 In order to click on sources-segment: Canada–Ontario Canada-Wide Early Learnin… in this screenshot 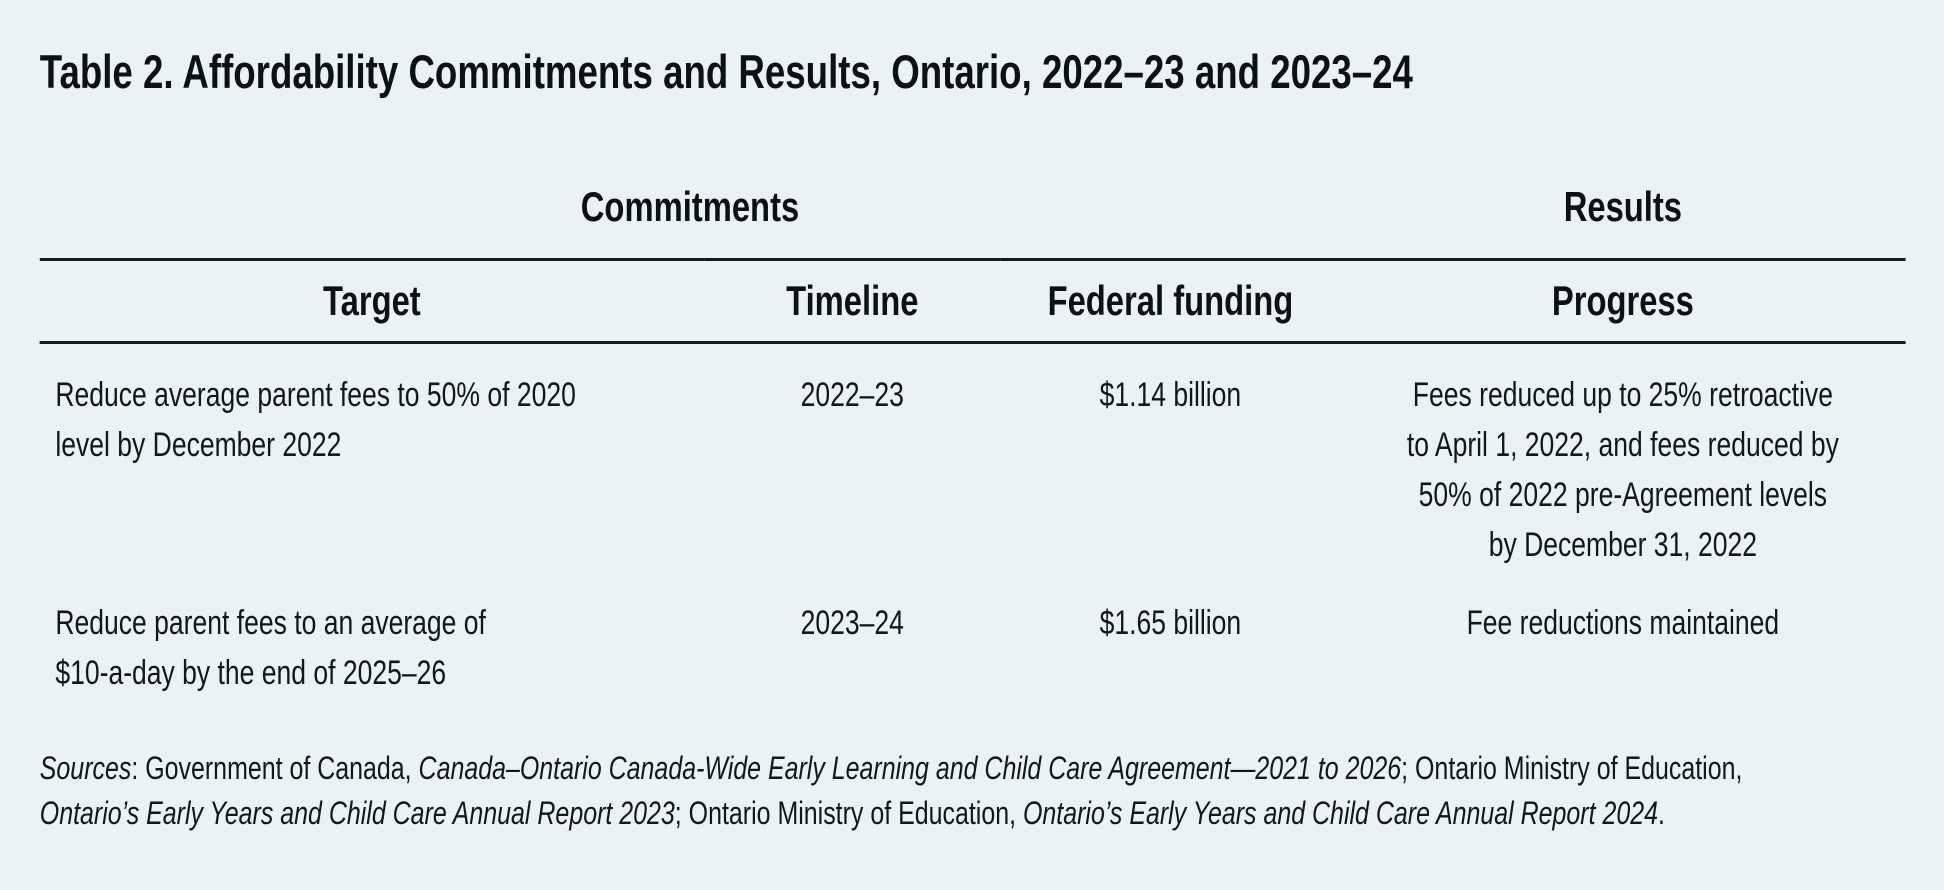, I will do `click(910, 768)`.